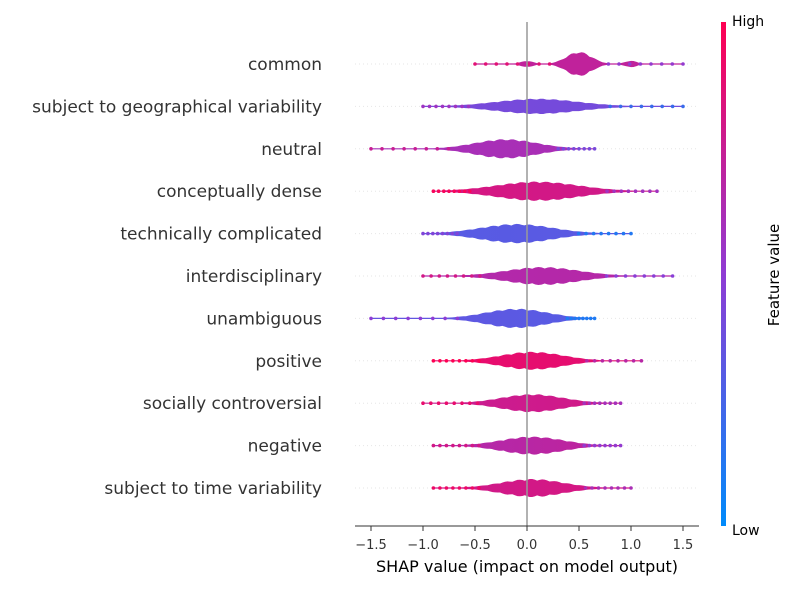 The height and width of the screenshot is (590, 800). What do you see at coordinates (177, 107) in the screenshot?
I see `feature-label: subject to geographical variability` at bounding box center [177, 107].